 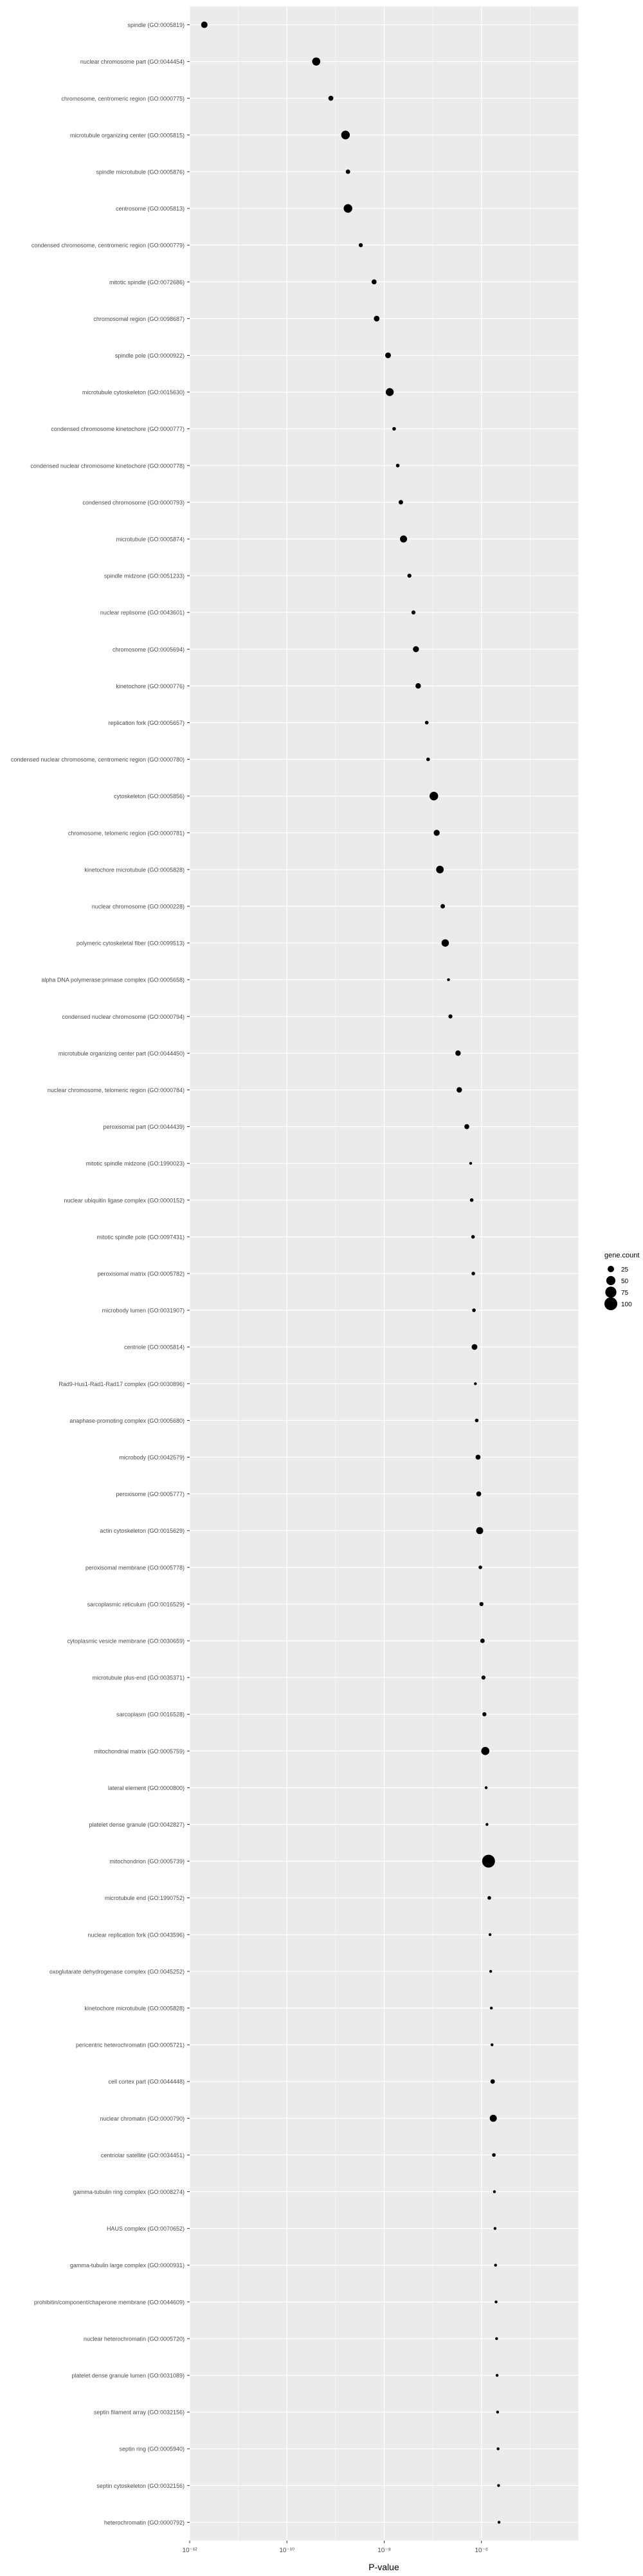 I want to click on category-label: chromosomal region (GO:0098687), so click(x=139, y=319).